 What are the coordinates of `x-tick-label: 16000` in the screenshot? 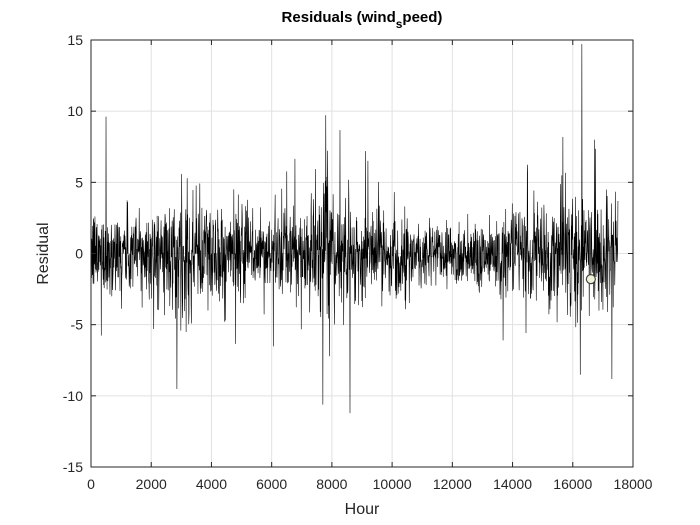 It's located at (572, 484).